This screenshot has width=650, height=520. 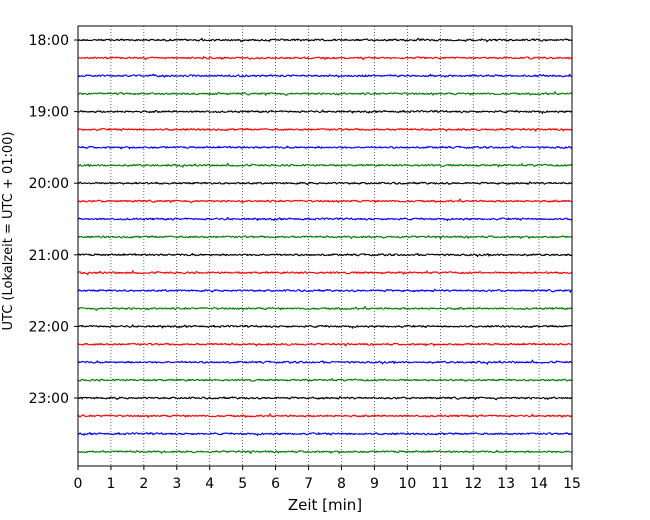 What do you see at coordinates (325, 237) in the screenshot?
I see `trace-2045` at bounding box center [325, 237].